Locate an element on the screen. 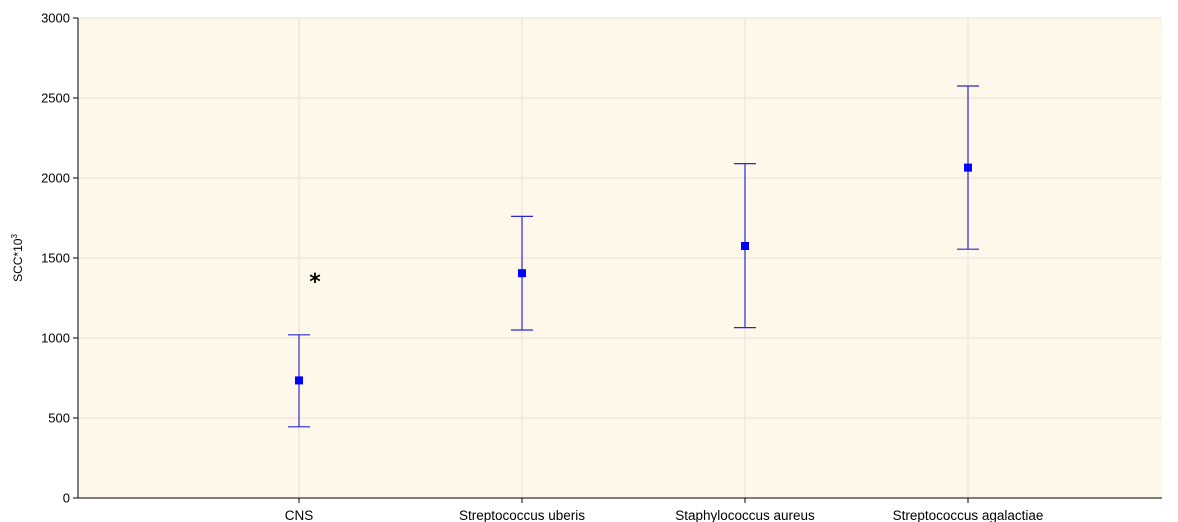  y-tick-labels: 0 500 1000 1500 2000 2500 3000 is located at coordinates (55, 258).